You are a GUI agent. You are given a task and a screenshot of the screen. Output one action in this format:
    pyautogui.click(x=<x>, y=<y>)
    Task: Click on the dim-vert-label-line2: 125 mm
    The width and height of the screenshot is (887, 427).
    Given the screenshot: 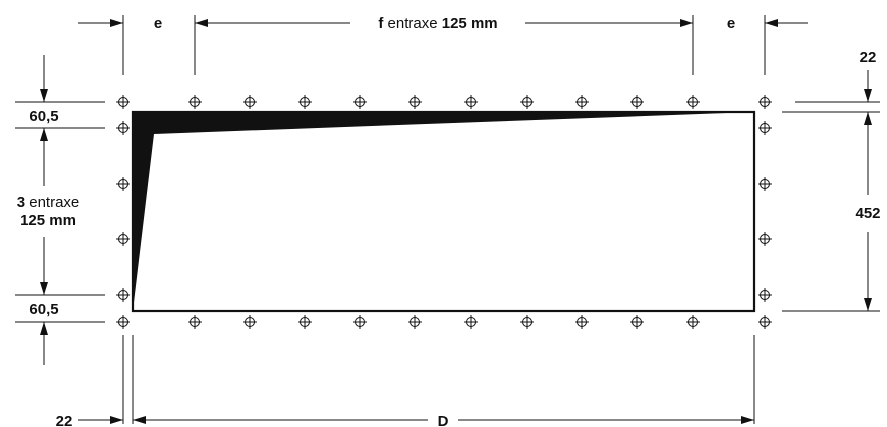 What is the action you would take?
    pyautogui.click(x=48, y=220)
    